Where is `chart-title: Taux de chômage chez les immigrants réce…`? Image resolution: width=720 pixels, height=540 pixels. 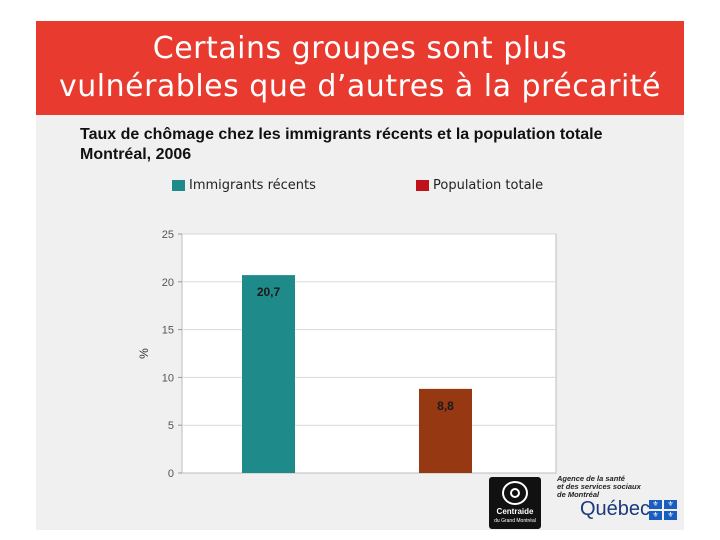 chart-title: Taux de chômage chez les immigrants réce… is located at coordinates (380, 145).